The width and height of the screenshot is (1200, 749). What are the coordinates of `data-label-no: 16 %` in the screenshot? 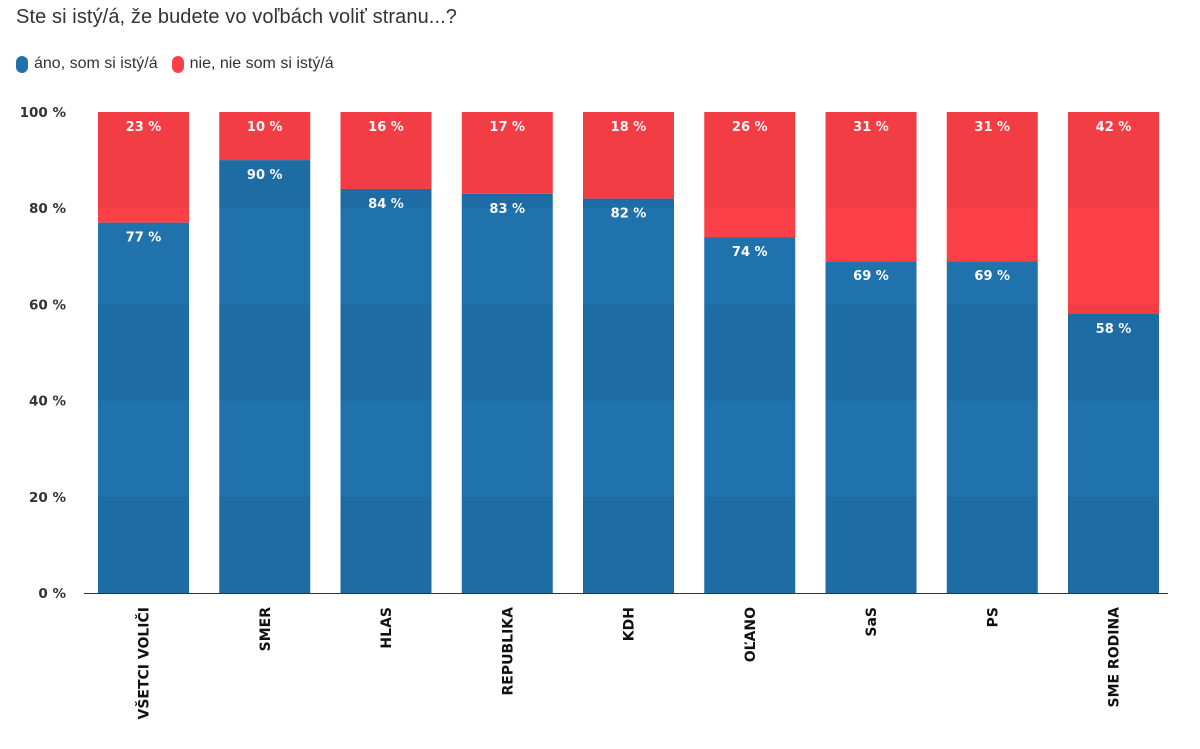 It's located at (386, 127).